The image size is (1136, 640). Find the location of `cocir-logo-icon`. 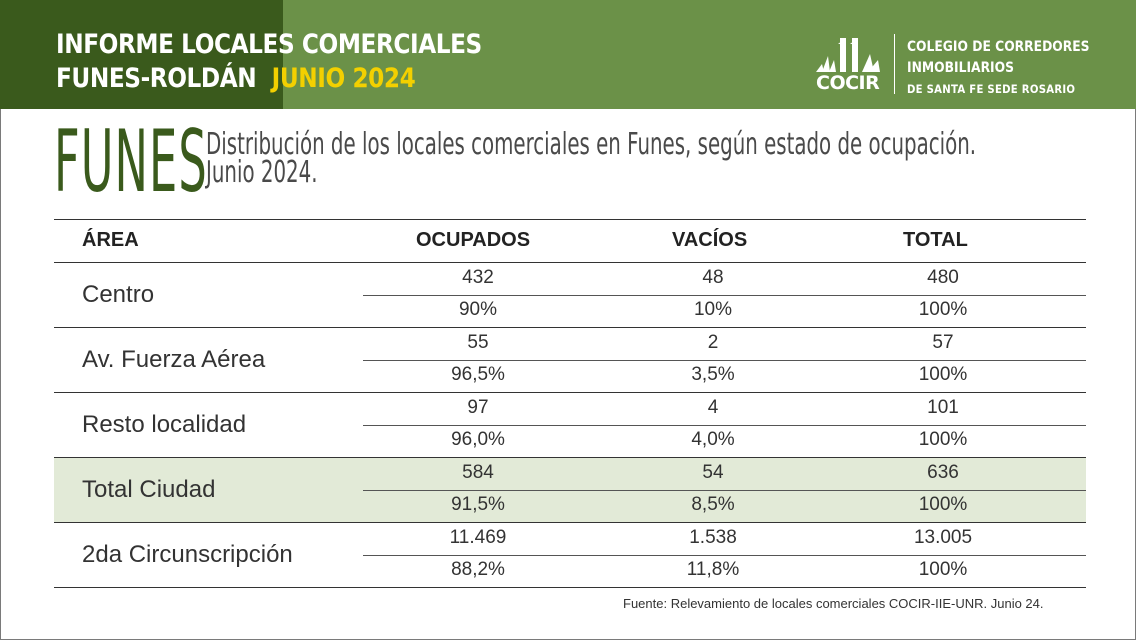

cocir-logo-icon is located at coordinates (848, 55).